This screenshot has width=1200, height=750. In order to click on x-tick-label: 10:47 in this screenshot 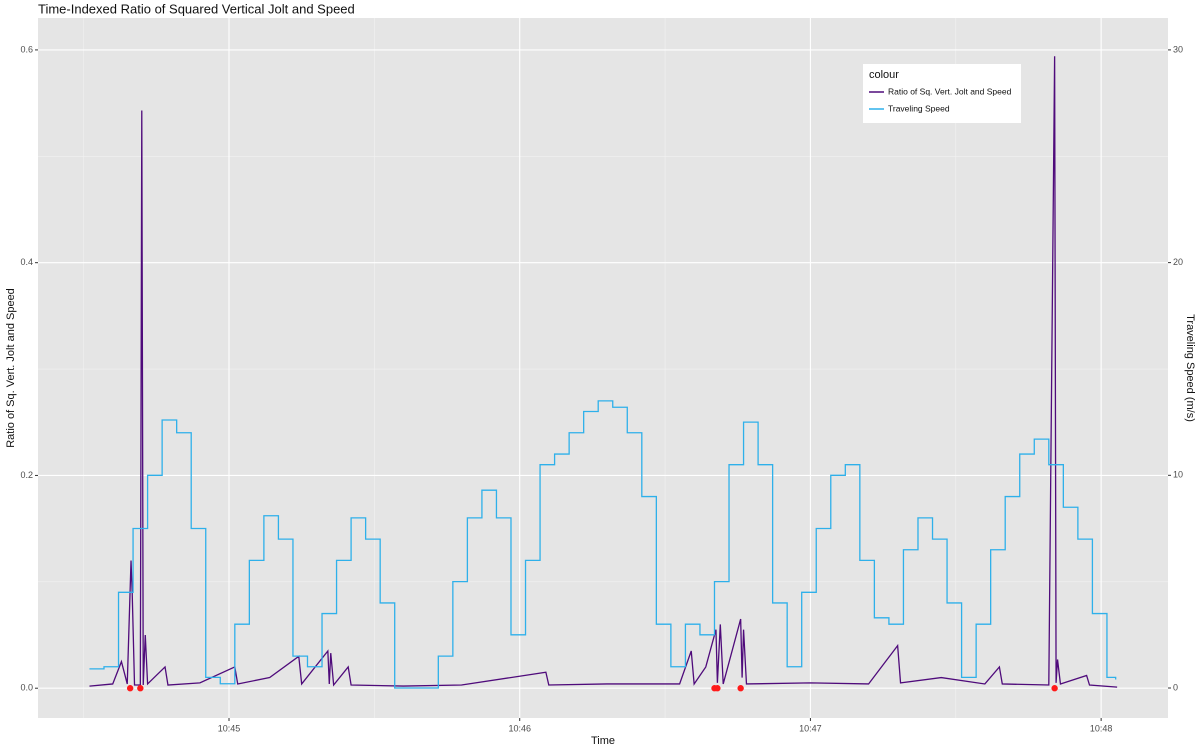, I will do `click(810, 728)`.